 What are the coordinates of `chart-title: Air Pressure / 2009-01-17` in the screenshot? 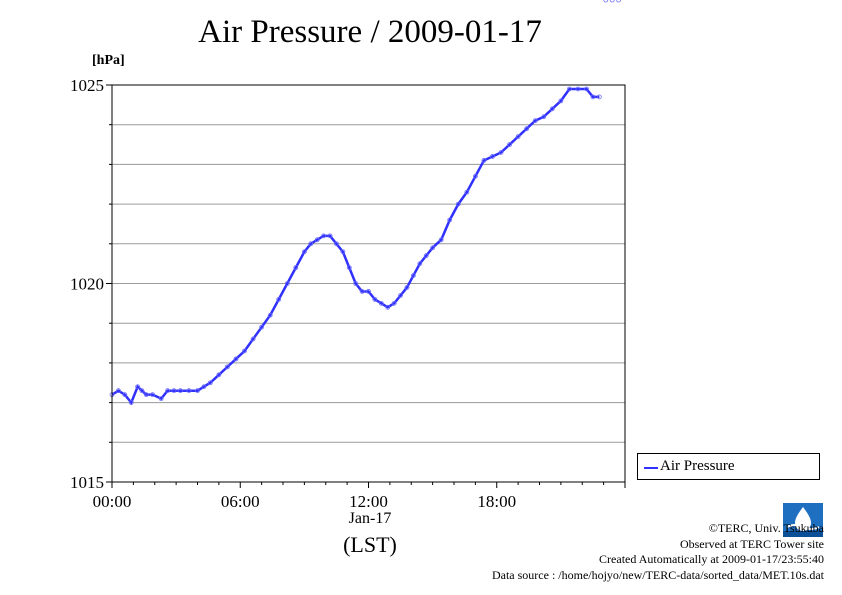 It's located at (370, 32).